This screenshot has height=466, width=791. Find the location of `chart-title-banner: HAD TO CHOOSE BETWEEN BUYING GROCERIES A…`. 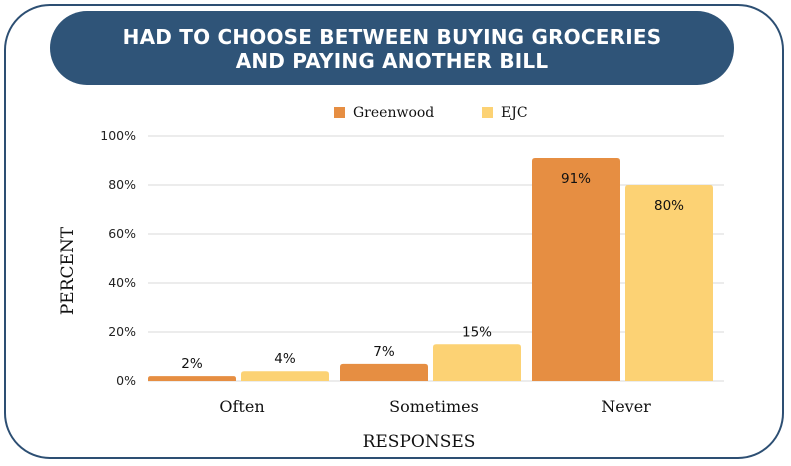

chart-title-banner: HAD TO CHOOSE BETWEEN BUYING GROCERIES A… is located at coordinates (392, 48).